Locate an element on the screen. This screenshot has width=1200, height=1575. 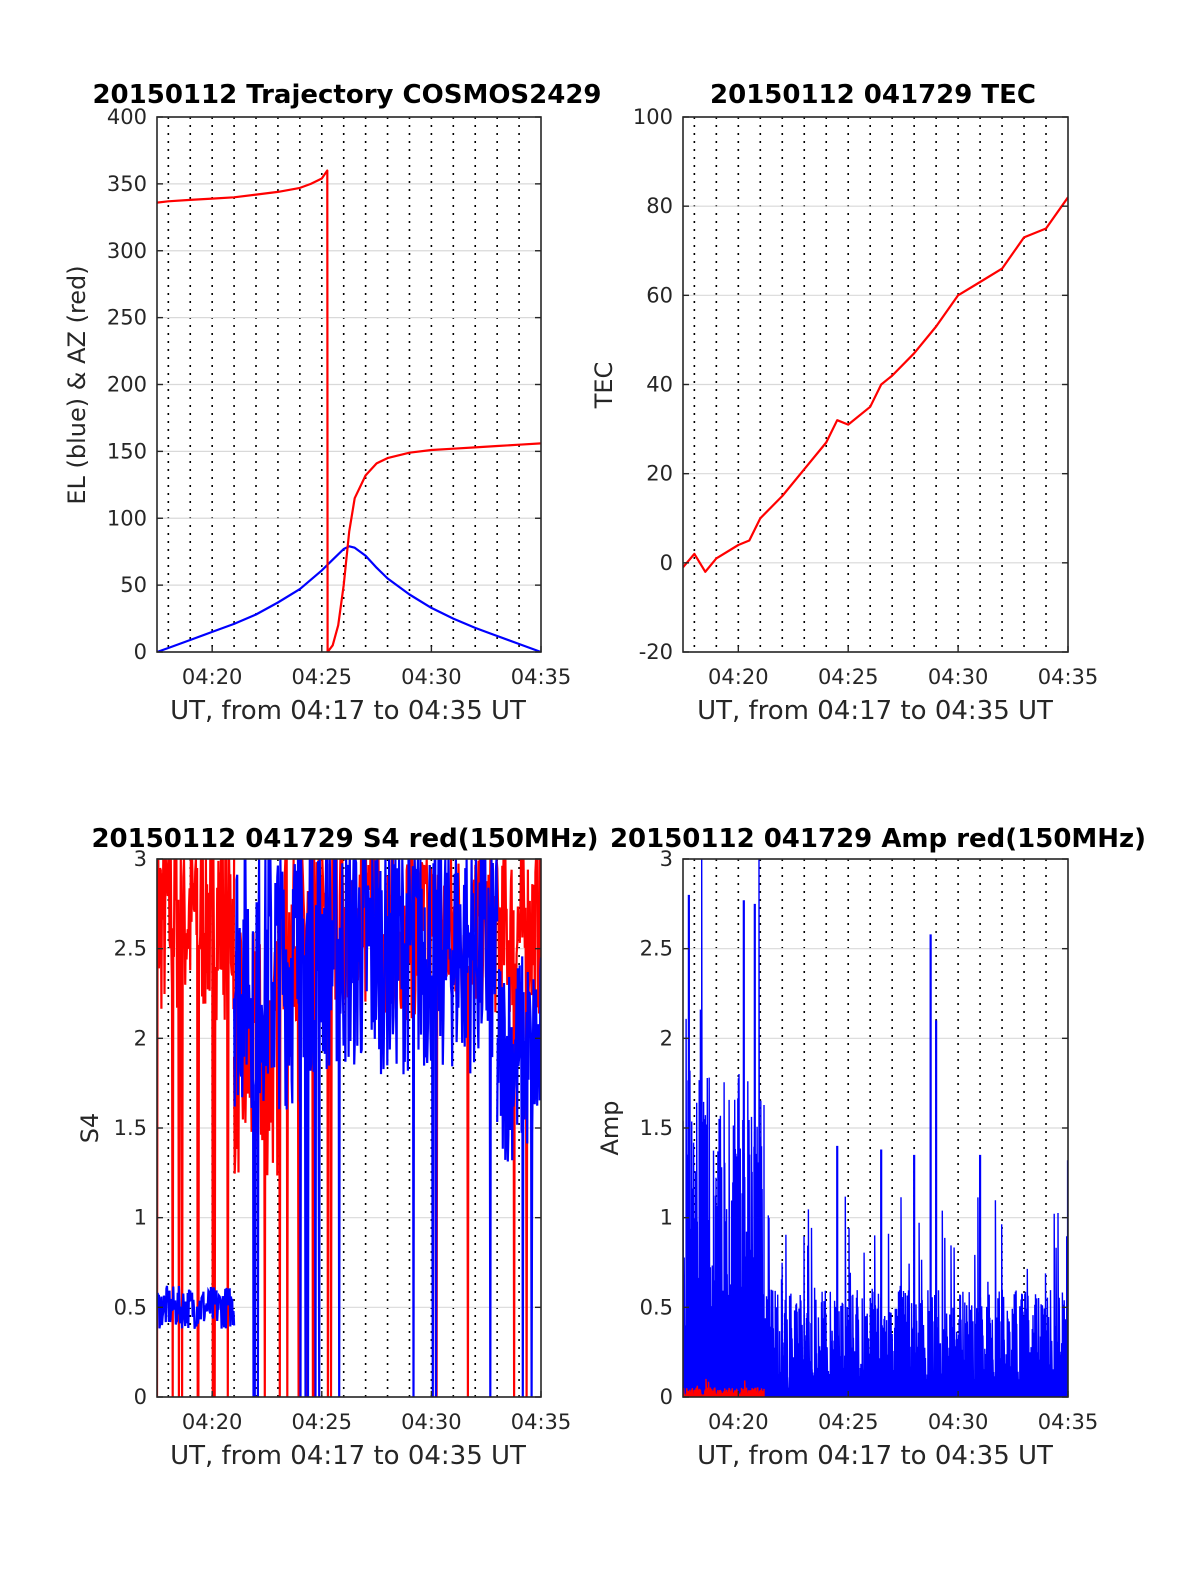
trajectory-ylabel: EL (blue) & AZ (red) is located at coordinates (77, 384).